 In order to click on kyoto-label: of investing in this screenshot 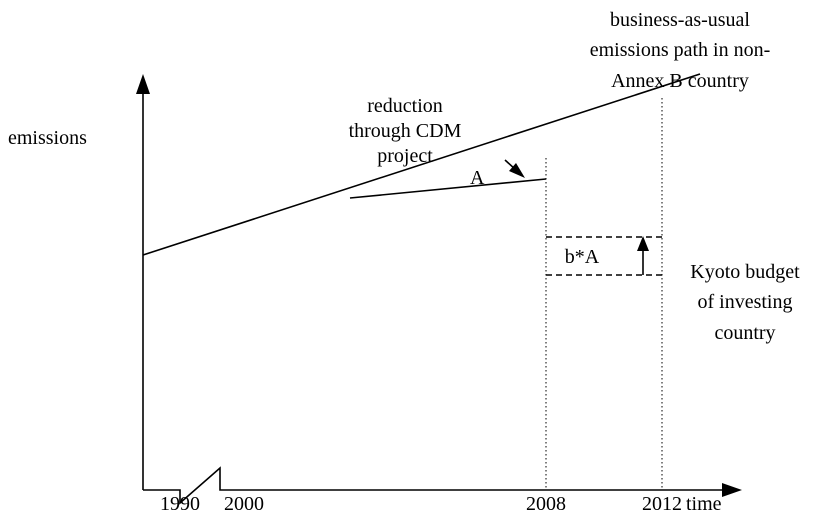, I will do `click(745, 302)`.